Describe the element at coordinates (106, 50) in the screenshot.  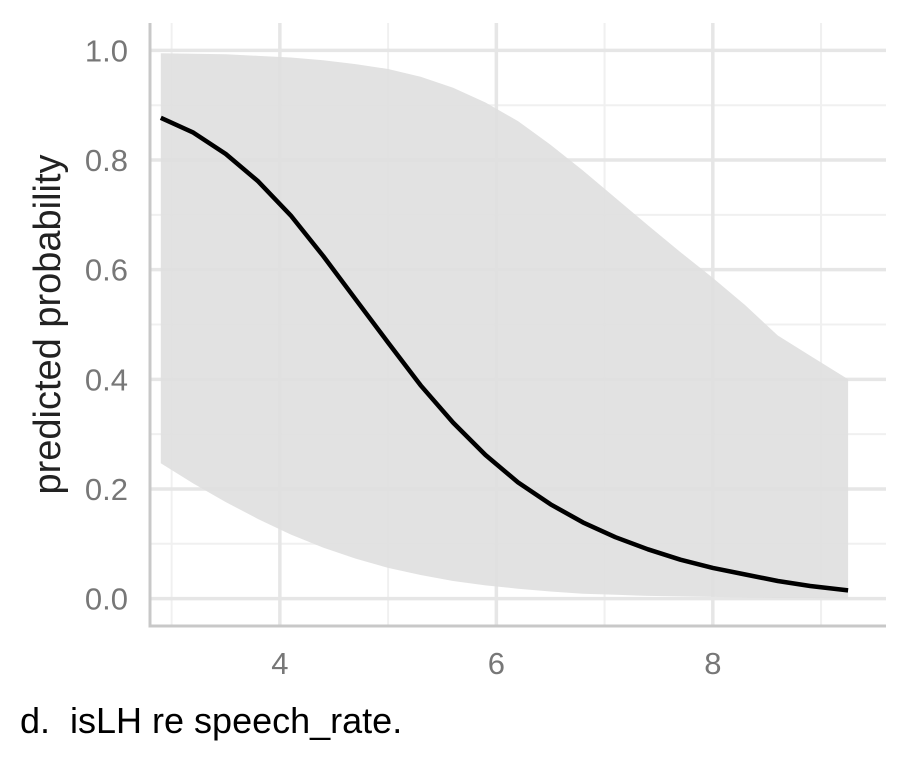
I see `y-tick-label: 1.0` at that location.